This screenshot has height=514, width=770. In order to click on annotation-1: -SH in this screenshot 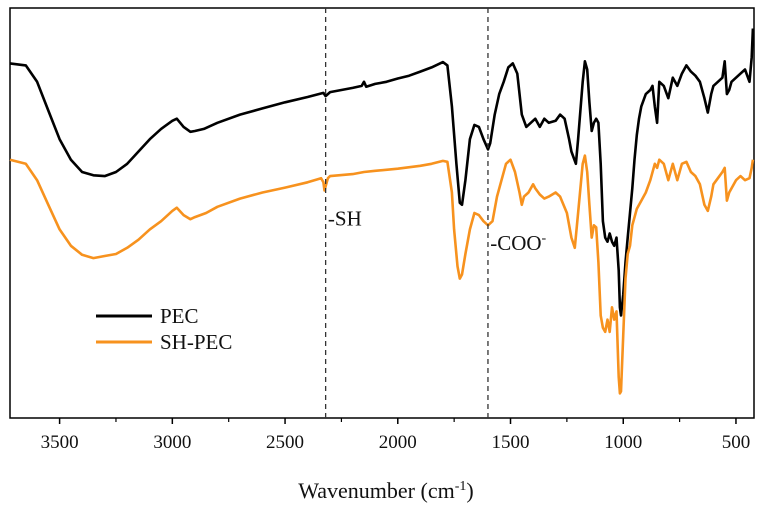, I will do `click(345, 218)`.